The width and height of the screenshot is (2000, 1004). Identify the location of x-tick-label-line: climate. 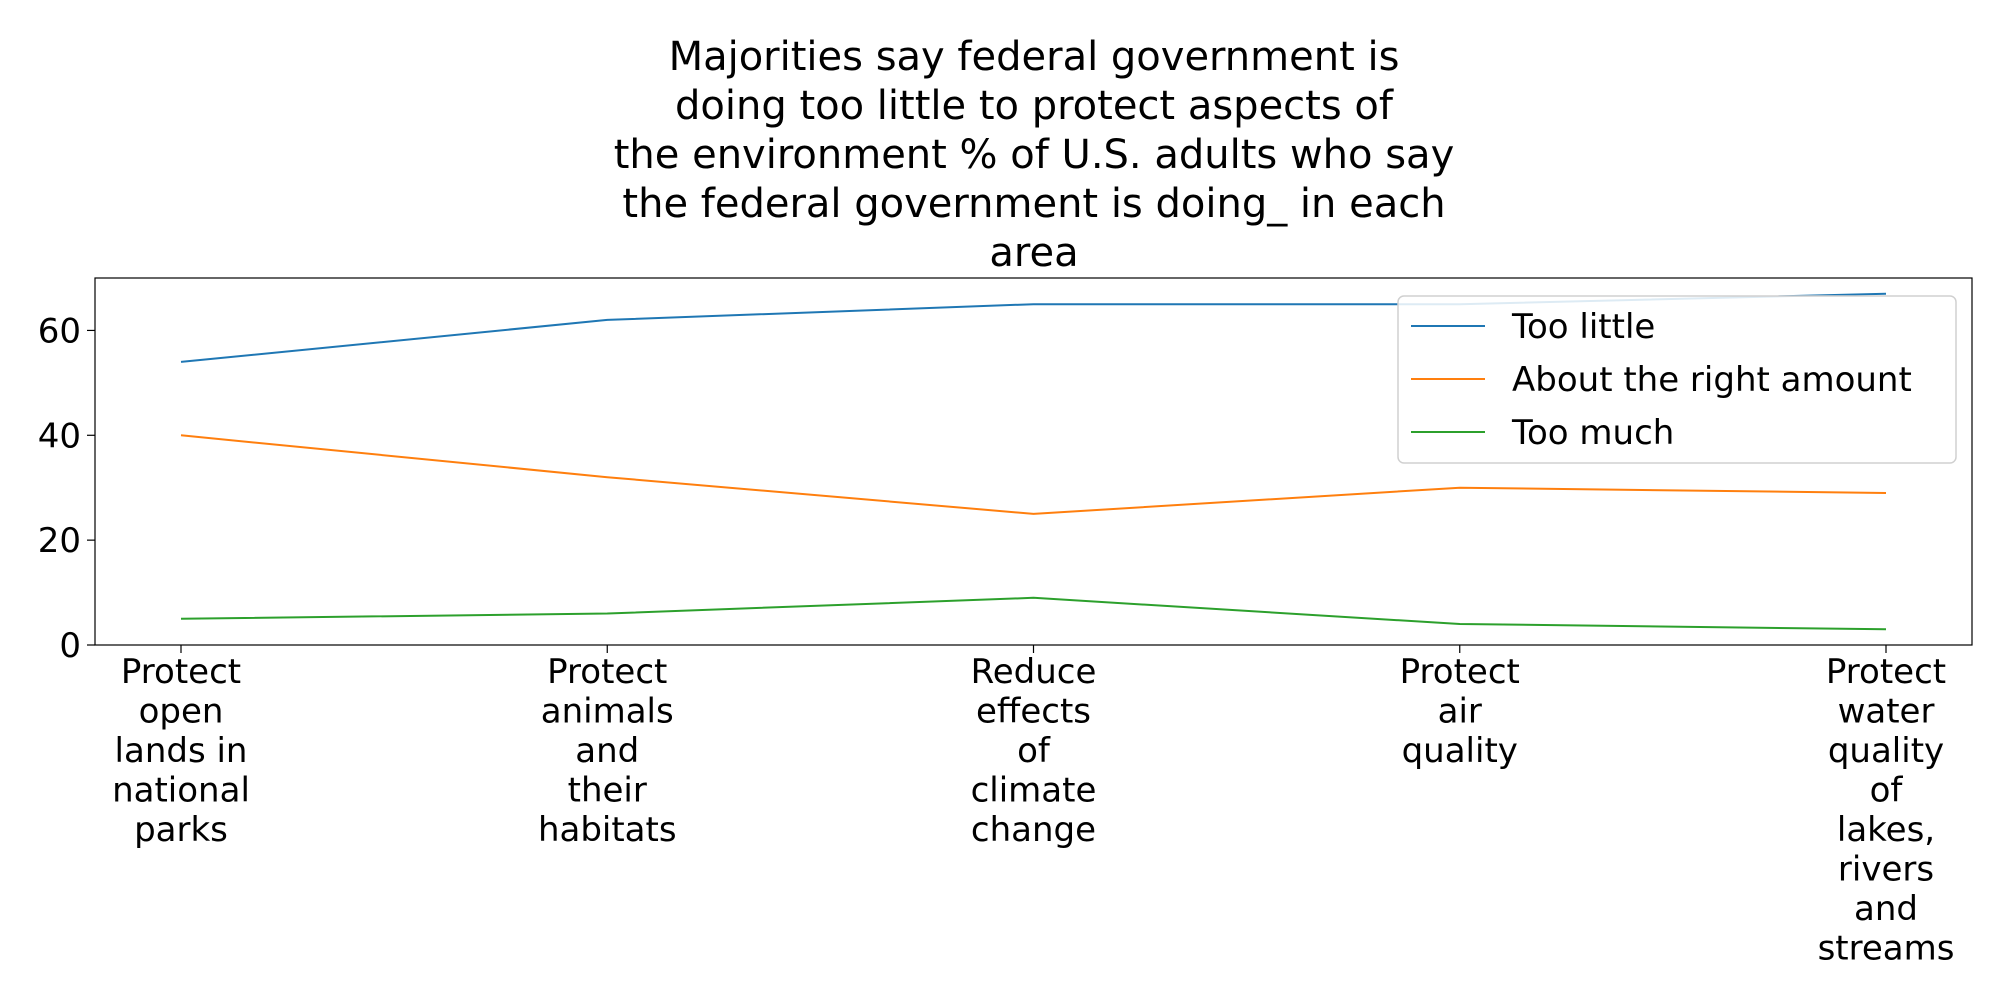
(1034, 791).